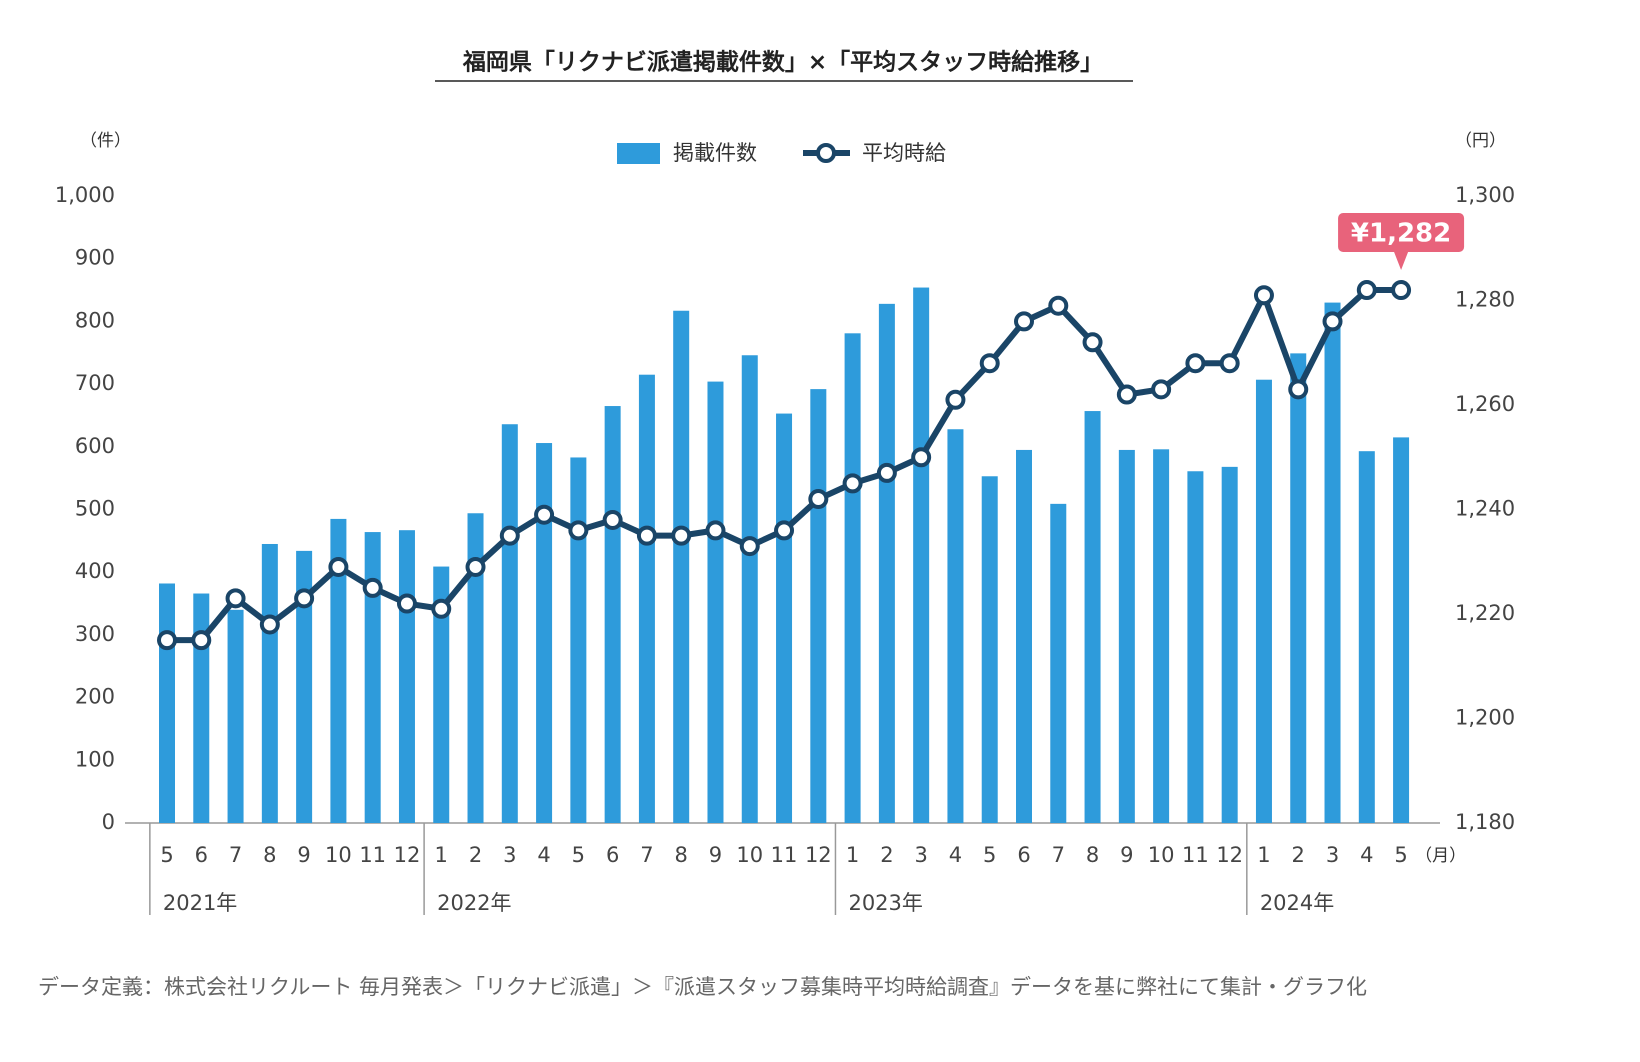 The image size is (1640, 1062). I want to click on annotation-box, so click(1401, 241).